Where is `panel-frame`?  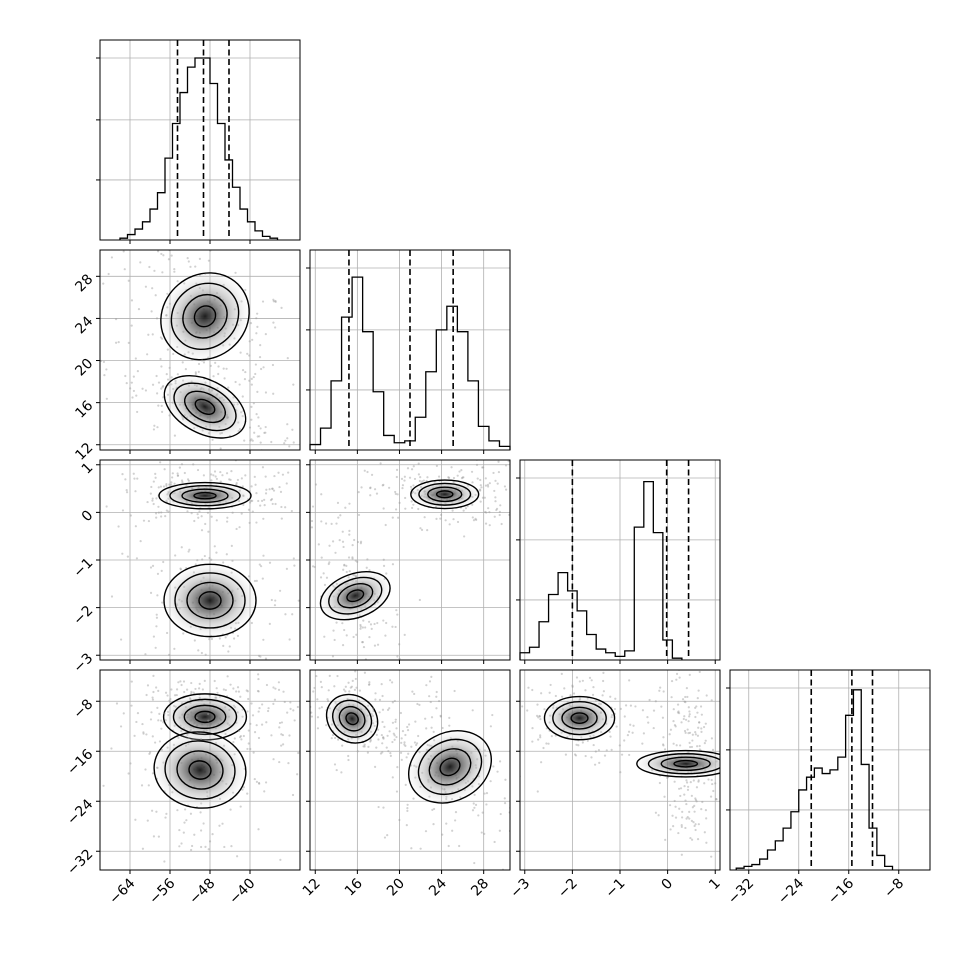
panel-frame is located at coordinates (200, 560).